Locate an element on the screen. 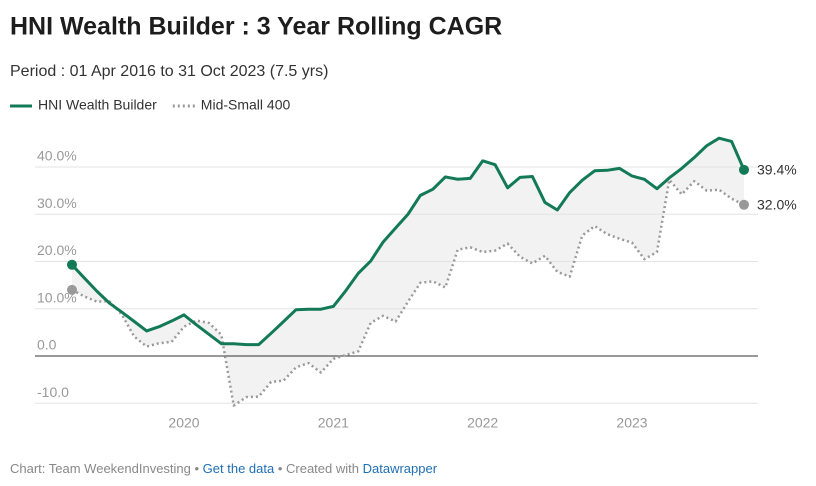 The image size is (816, 486). footer-link: Datawrapper is located at coordinates (400, 468).